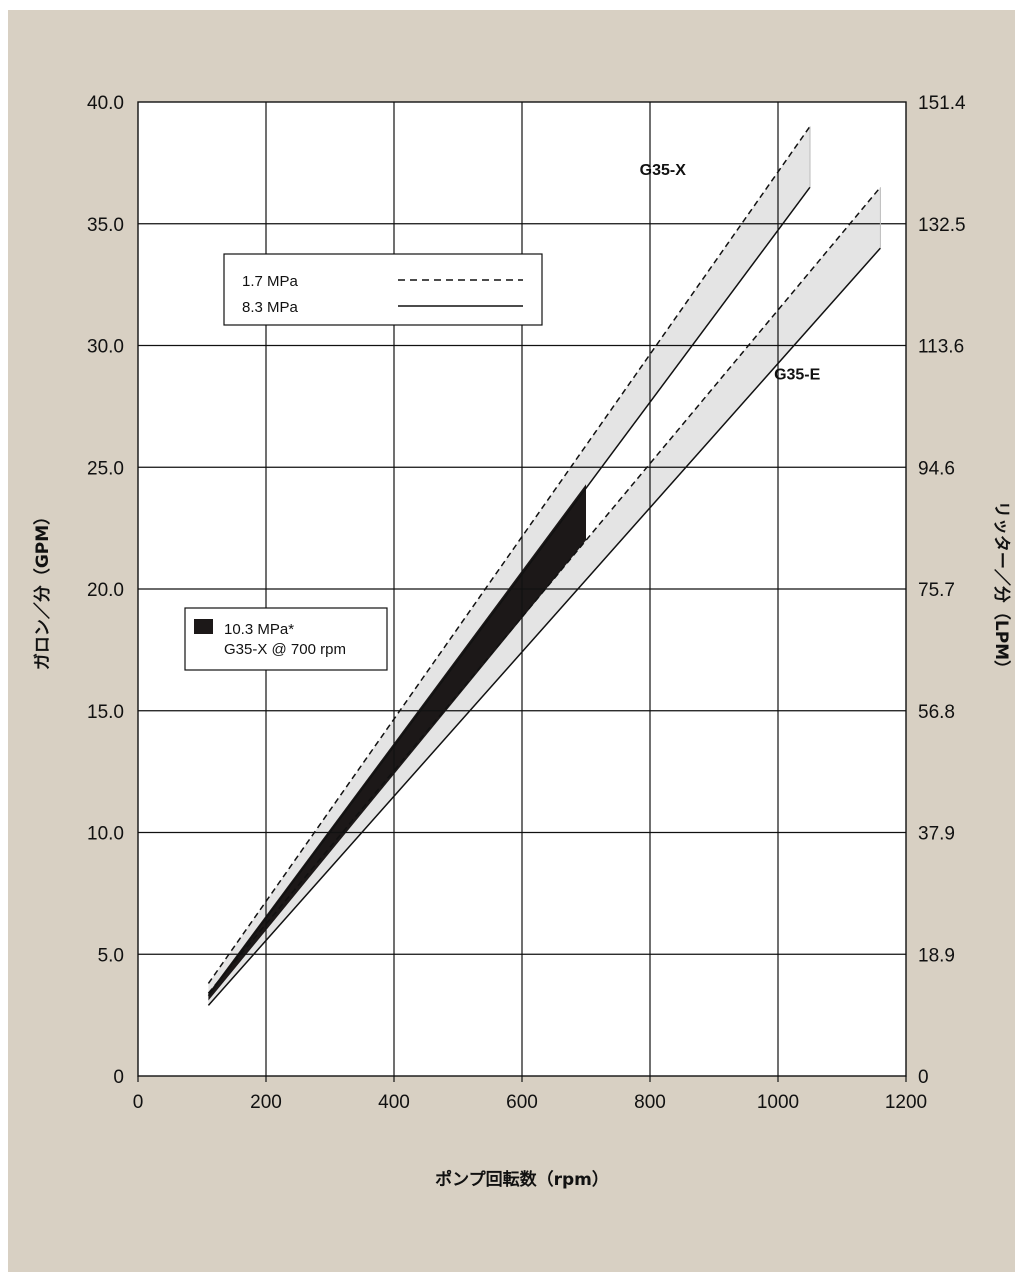  What do you see at coordinates (270, 307) in the screenshot?
I see `legend-label-8-3mpa: 8.3 MPa` at bounding box center [270, 307].